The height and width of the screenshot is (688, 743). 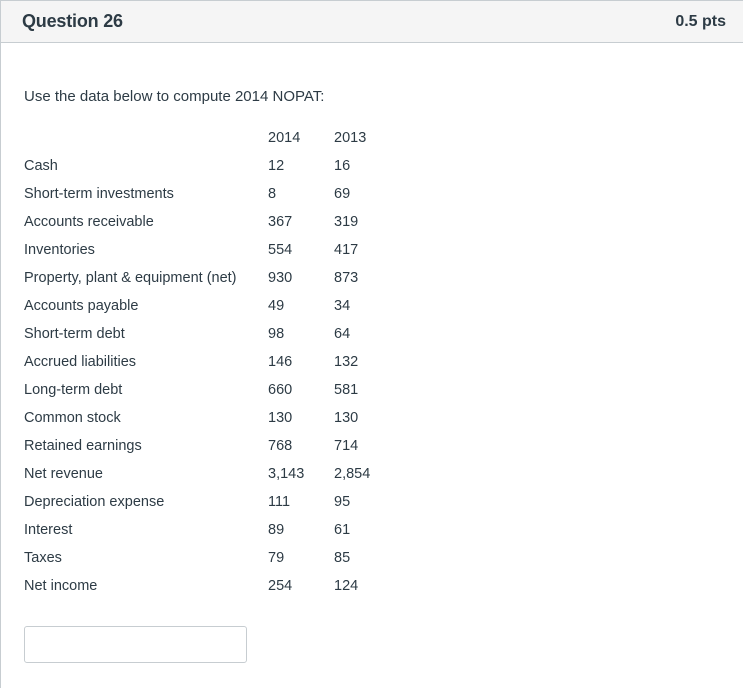 I want to click on row-label: Short-term investments, so click(x=99, y=194).